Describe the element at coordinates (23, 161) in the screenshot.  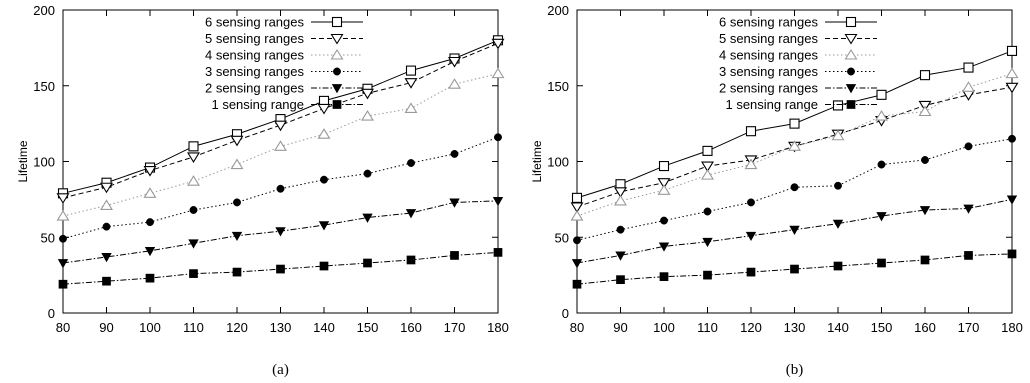
I see `y-axis-label: Lifetime` at that location.